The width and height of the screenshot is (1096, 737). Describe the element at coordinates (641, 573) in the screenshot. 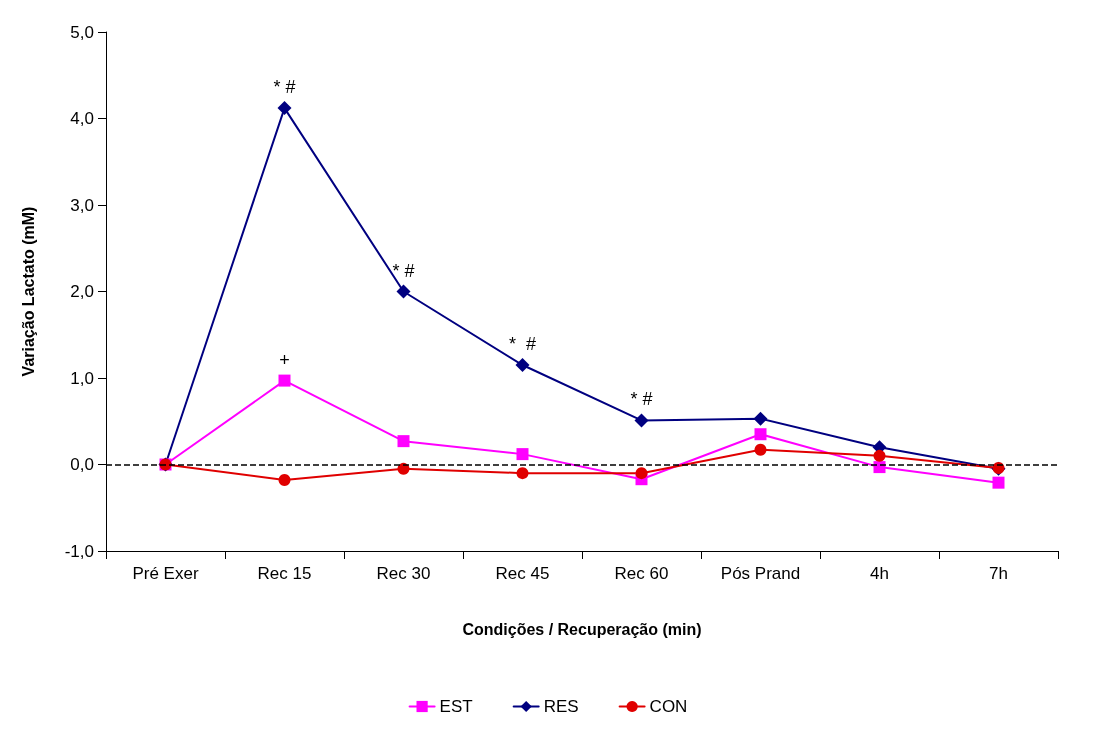

I see `x-tick-label: Rec 60` at that location.